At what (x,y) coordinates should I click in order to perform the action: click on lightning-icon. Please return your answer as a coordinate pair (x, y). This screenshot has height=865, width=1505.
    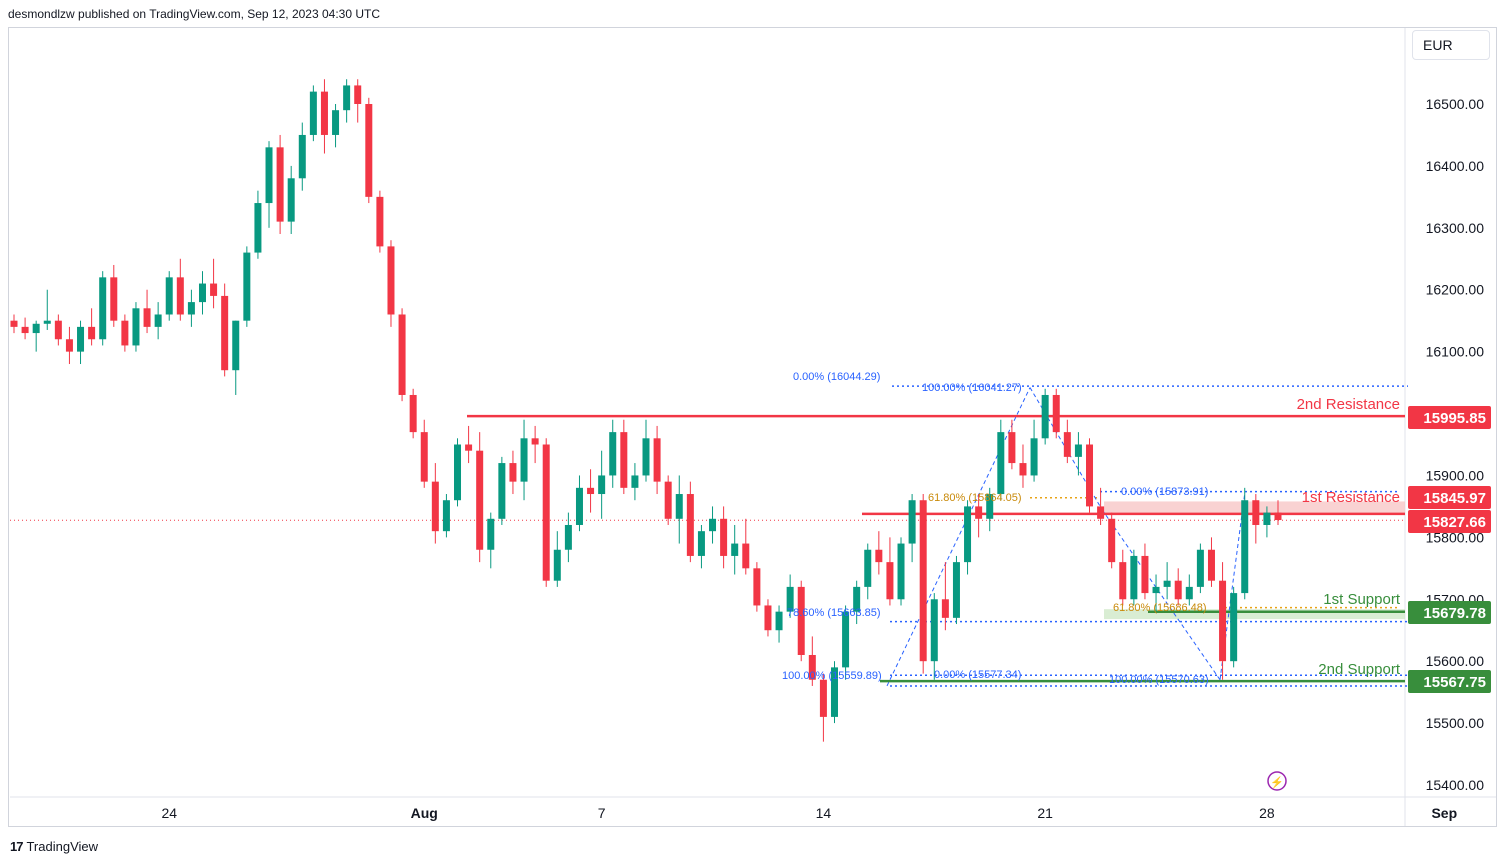
    Looking at the image, I should click on (1277, 781).